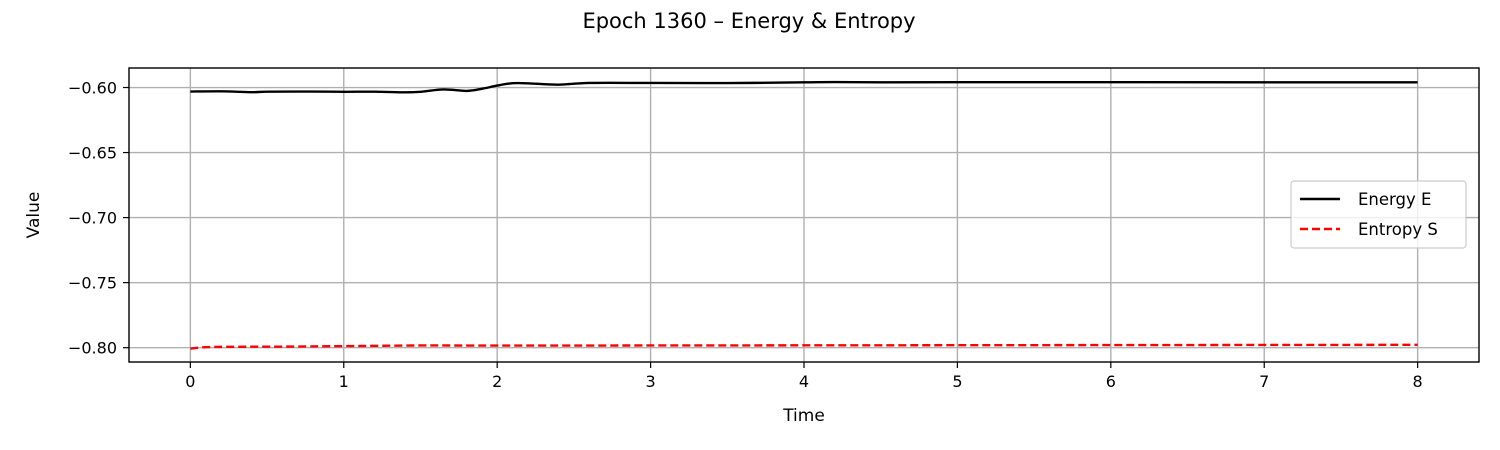 The height and width of the screenshot is (450, 1500). I want to click on y-tick-label-0: −0.60, so click(92, 88).